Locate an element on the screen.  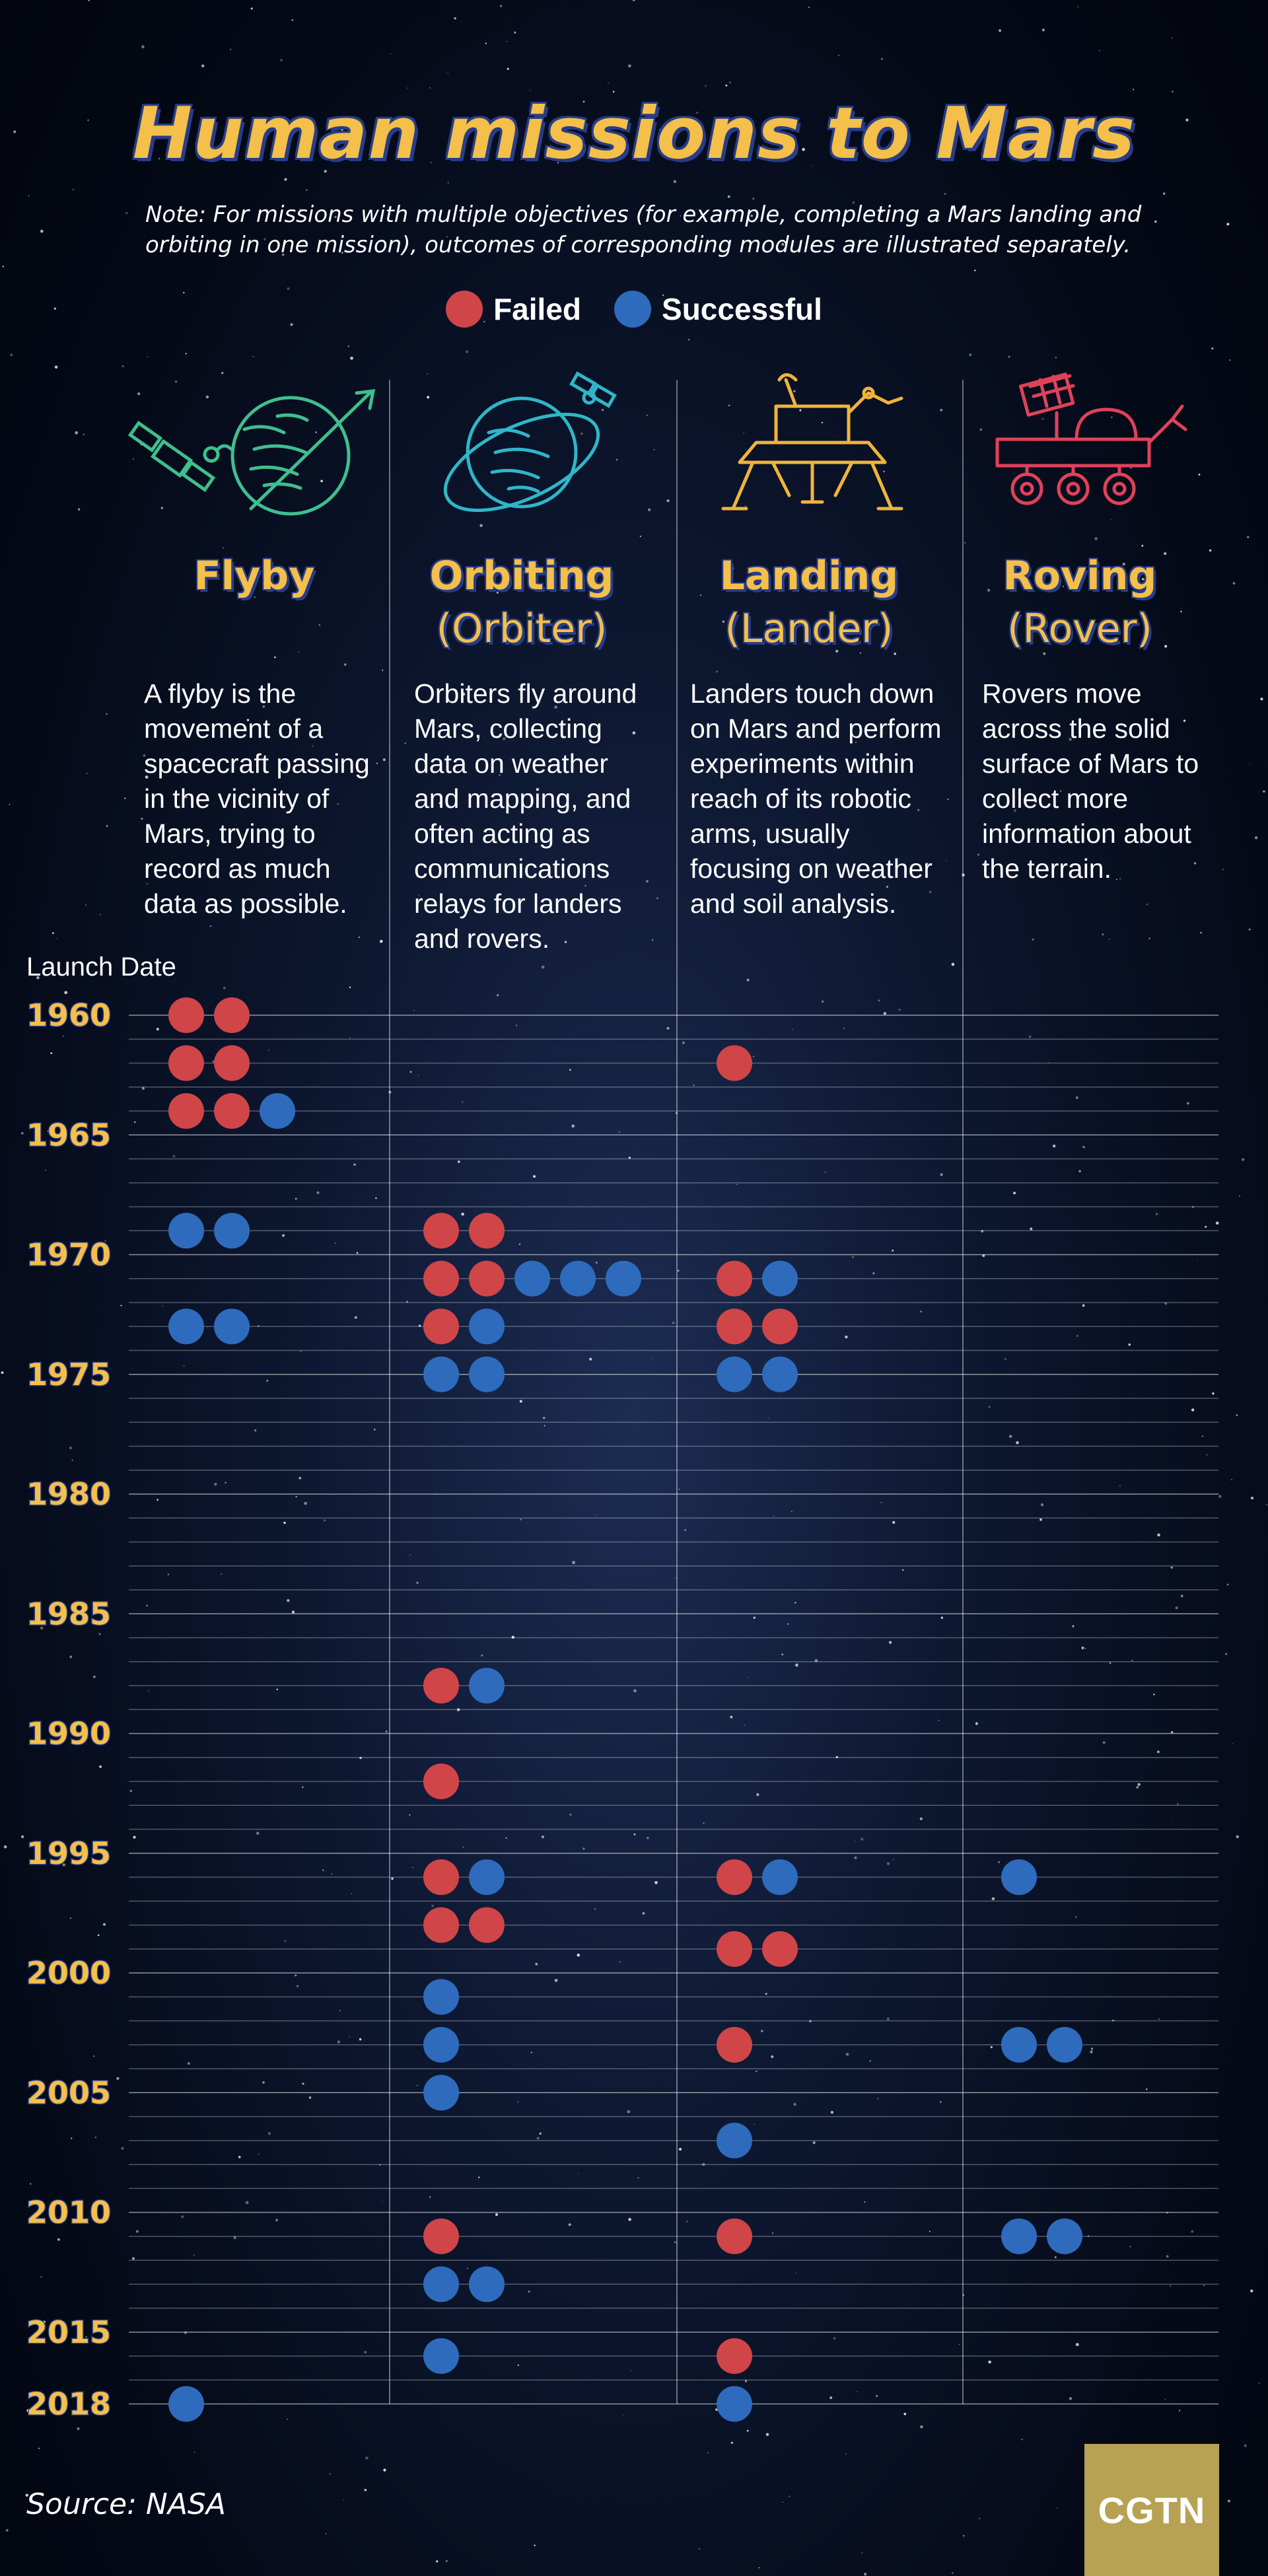
y-tick-label: 2018 is located at coordinates (68, 2404).